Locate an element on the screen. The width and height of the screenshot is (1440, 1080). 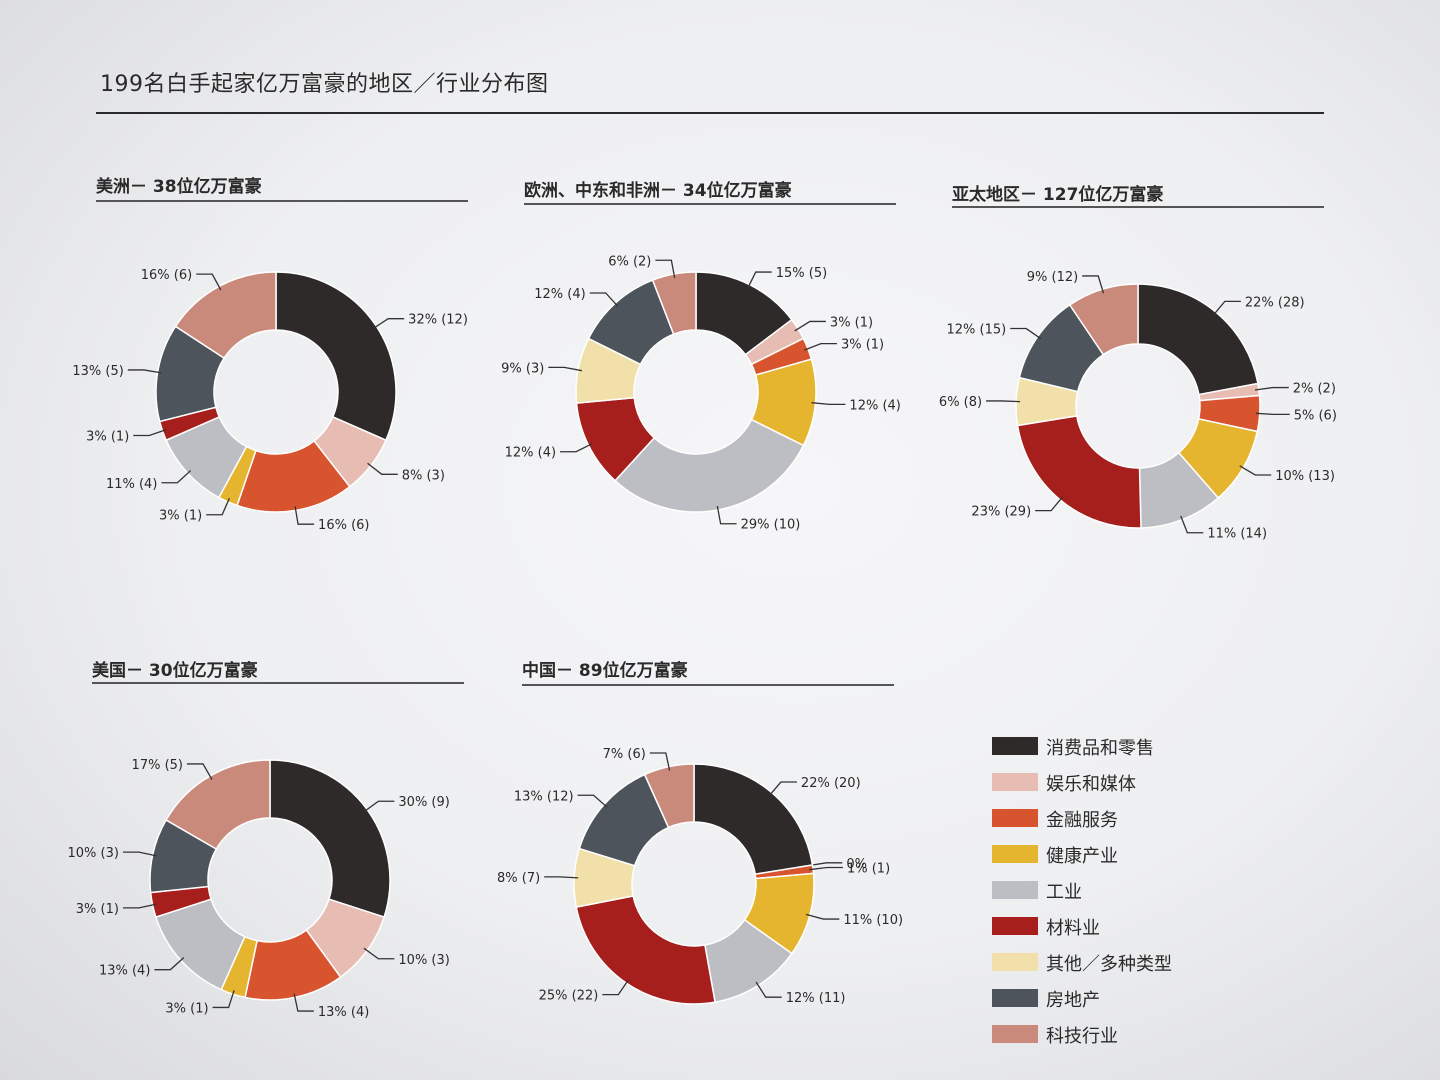
data-label: 30% (9) is located at coordinates (423, 802).